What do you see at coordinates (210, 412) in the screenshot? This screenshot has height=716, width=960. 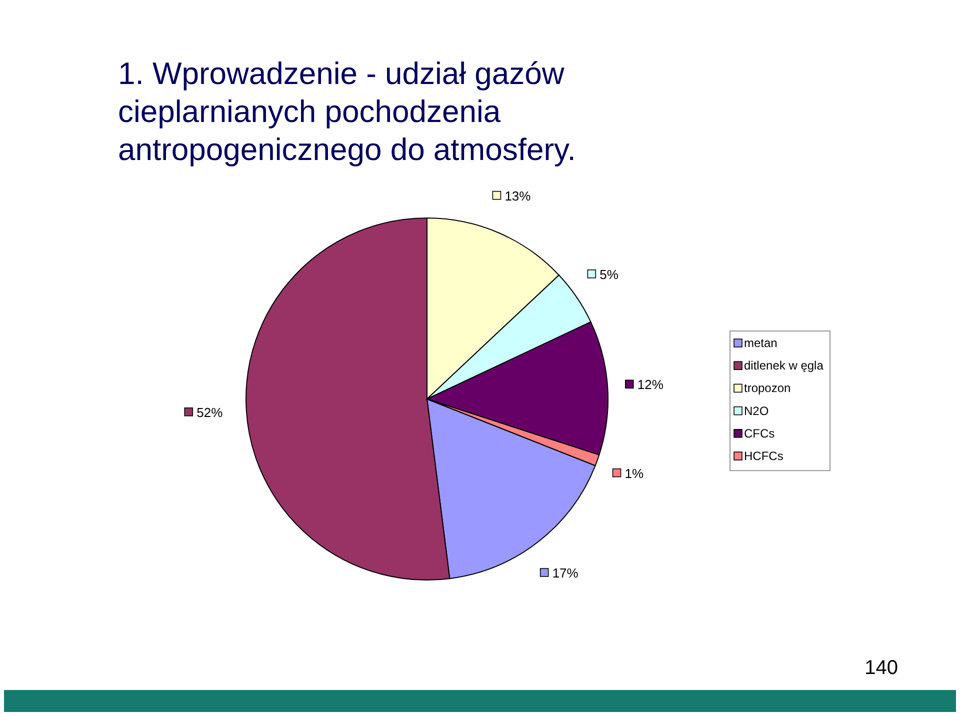 I see `data-label: 52%` at bounding box center [210, 412].